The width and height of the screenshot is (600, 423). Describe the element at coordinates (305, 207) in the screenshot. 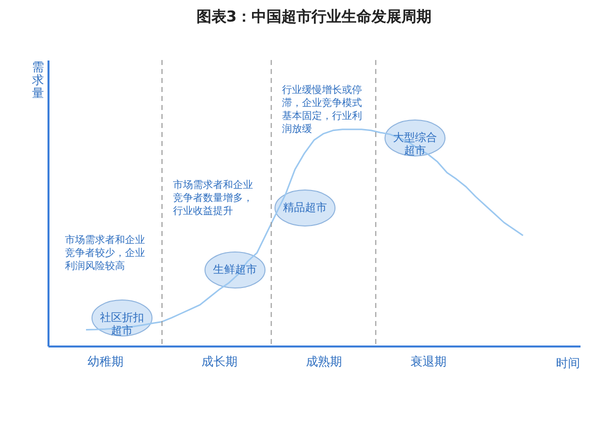

I see `annotation: 精品超市` at that location.